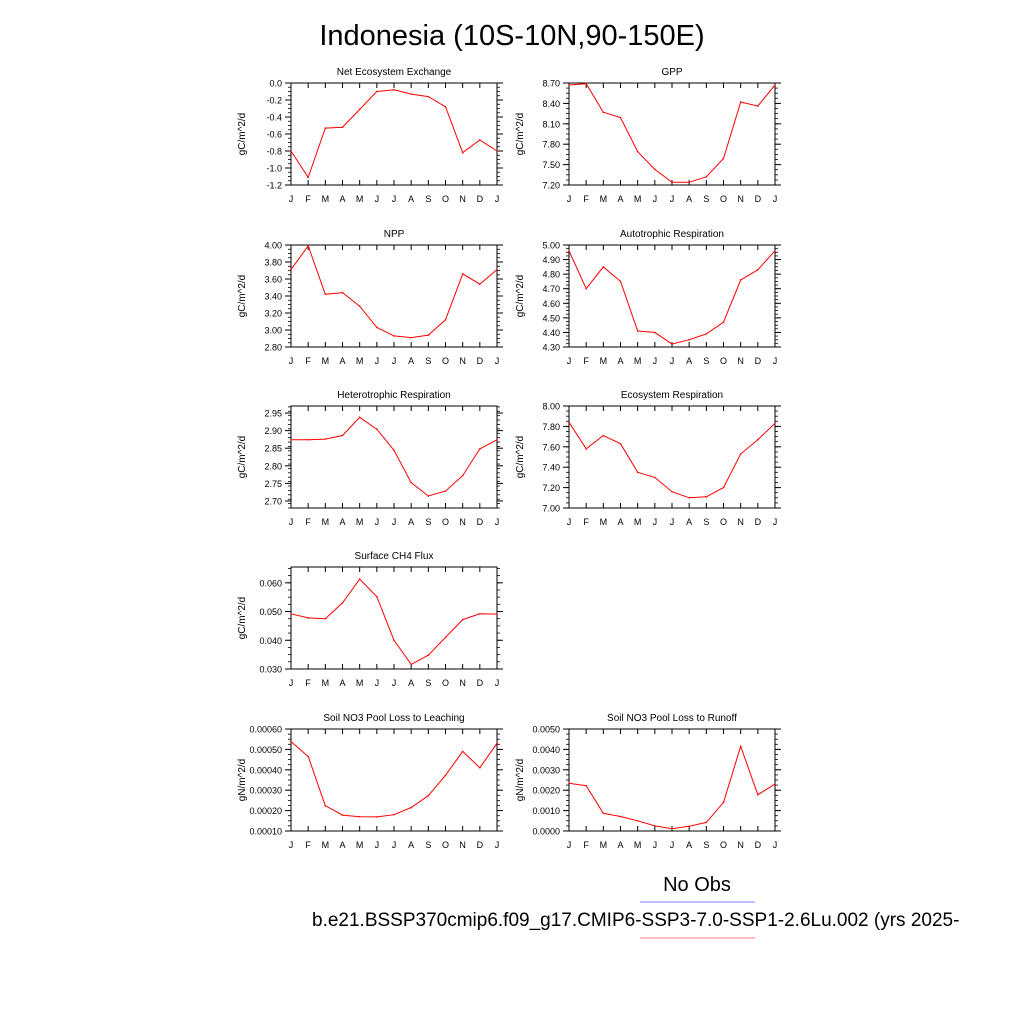  What do you see at coordinates (273, 414) in the screenshot?
I see `y-tick-label: 2.95` at bounding box center [273, 414].